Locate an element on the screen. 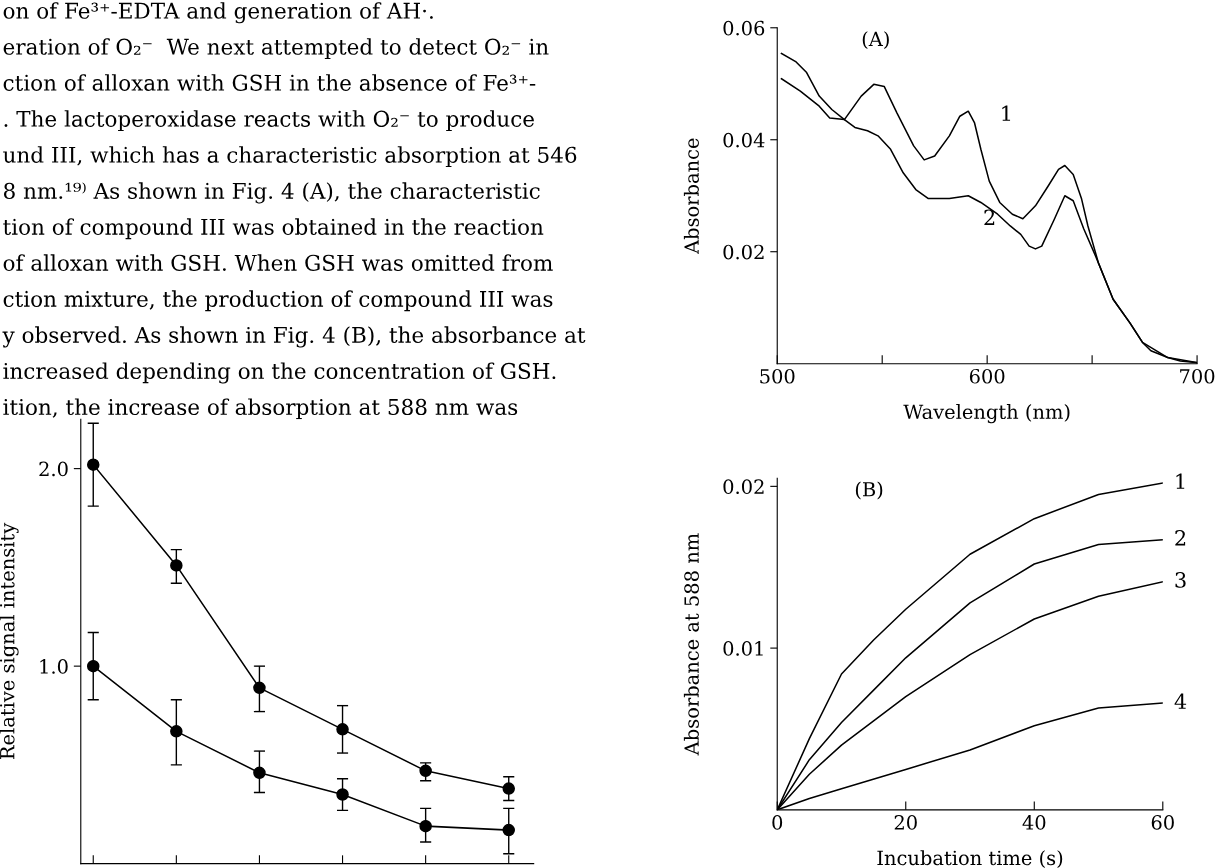  text: ction of alloxan with GSH in the absence of Fe³⁺- is located at coordinates (269, 82).